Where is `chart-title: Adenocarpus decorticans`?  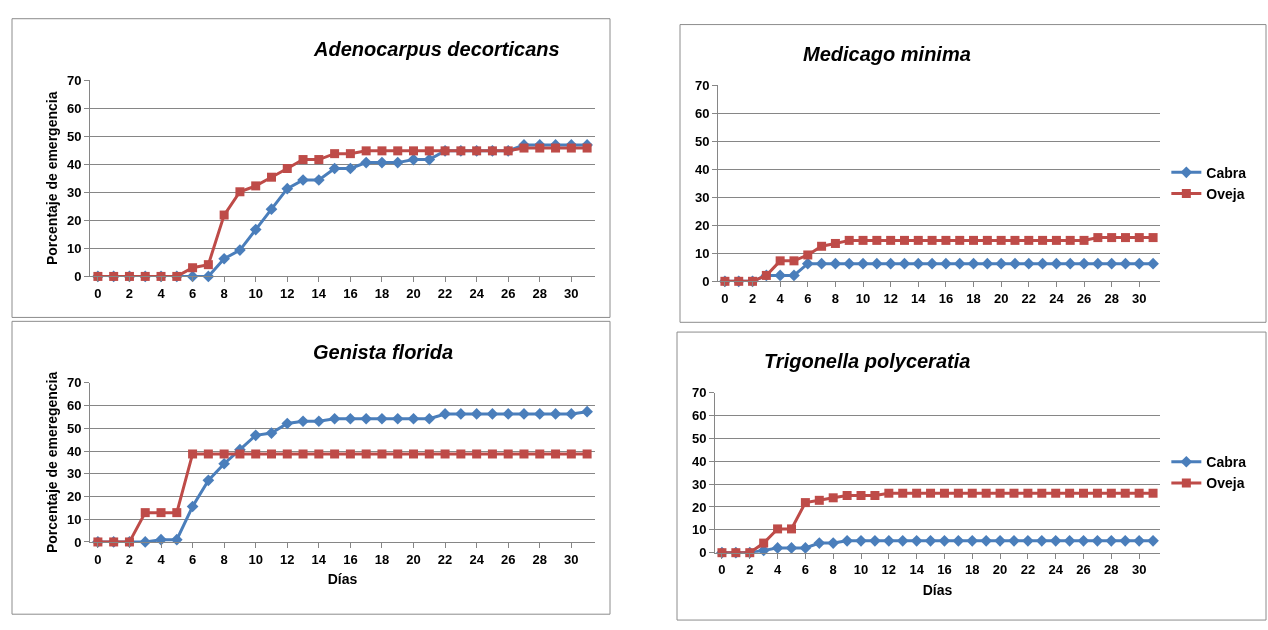 chart-title: Adenocarpus decorticans is located at coordinates (436, 49).